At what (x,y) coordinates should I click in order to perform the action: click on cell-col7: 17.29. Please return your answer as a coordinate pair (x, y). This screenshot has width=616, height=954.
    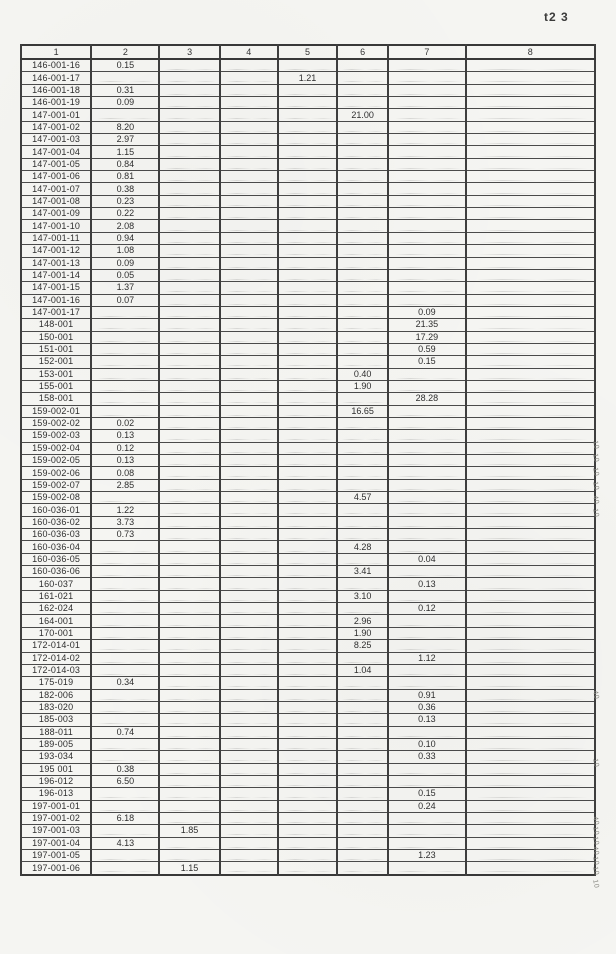
    Looking at the image, I should click on (427, 337).